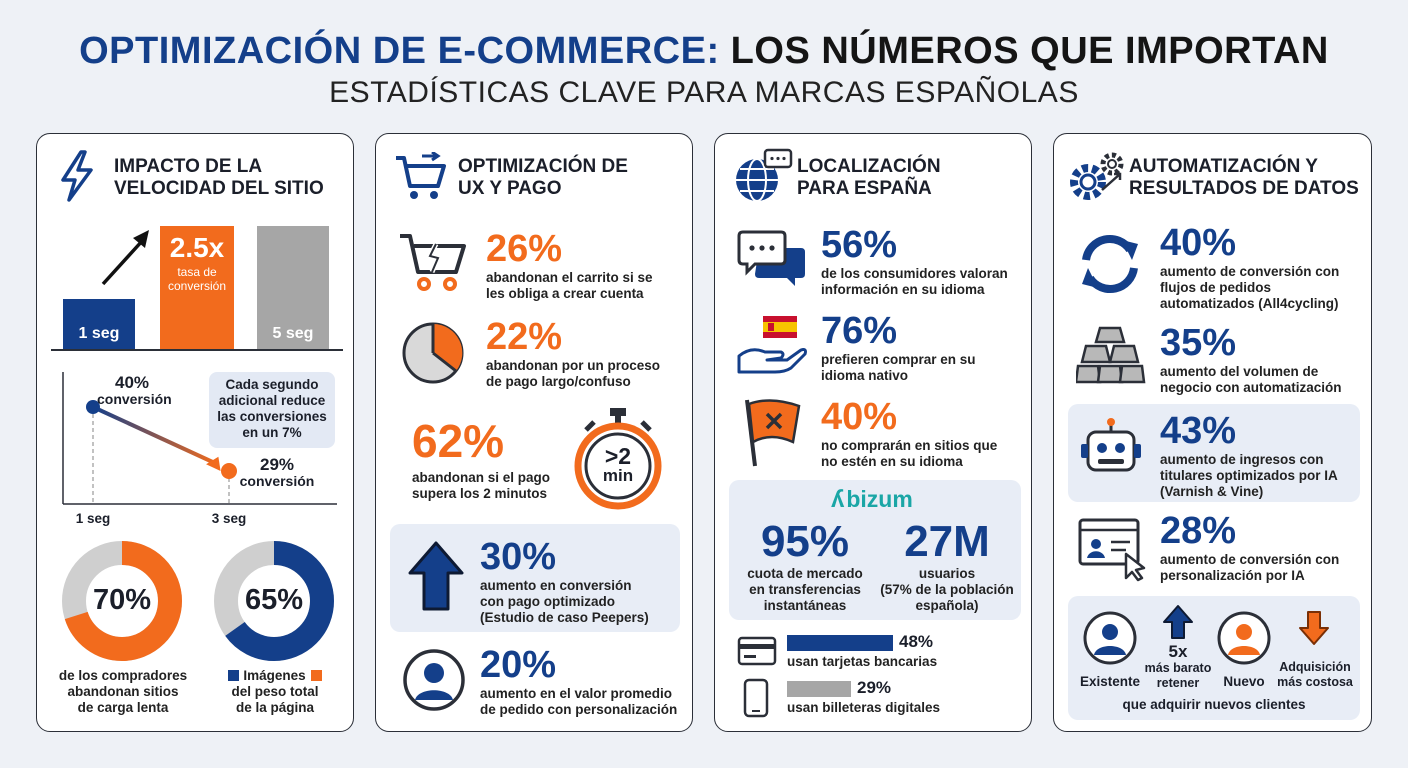 The height and width of the screenshot is (768, 1408). Describe the element at coordinates (399, 51) in the screenshot. I see `title-part1: OPTIMIZACIÓN DE E-COMMERCE:` at that location.